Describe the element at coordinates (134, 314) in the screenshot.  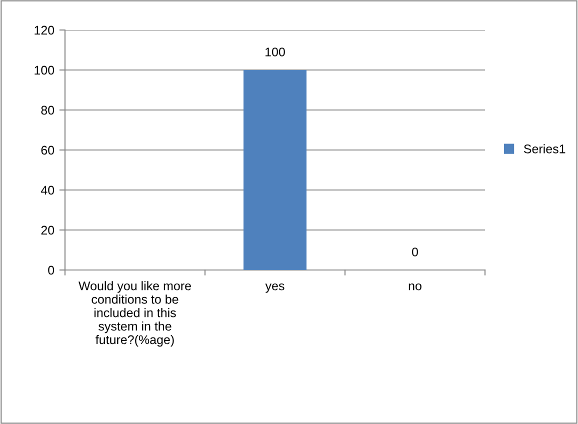
I see `x-tick-label: Would you like more conditions to be included in this system in the future?(%age)` at that location.